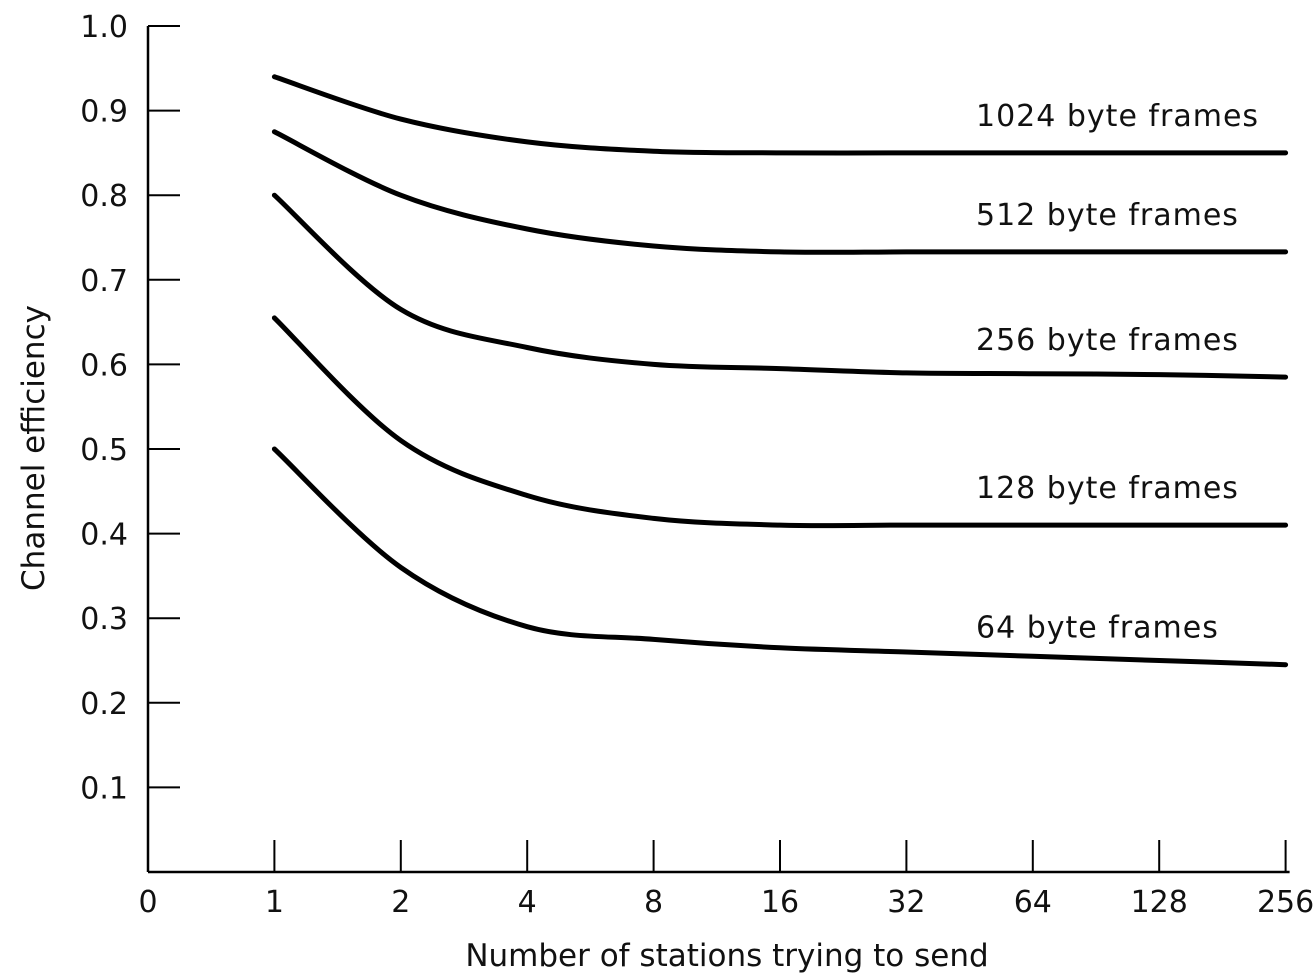 This screenshot has width=1315, height=978. Describe the element at coordinates (104, 788) in the screenshot. I see `y-tick-label: 0.1` at that location.